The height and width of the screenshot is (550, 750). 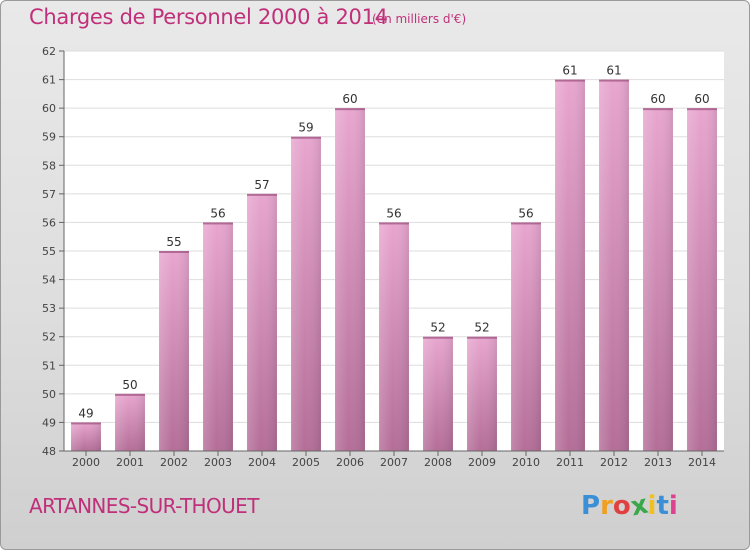 What do you see at coordinates (49, 194) in the screenshot?
I see `y-tick-label: 57` at bounding box center [49, 194].